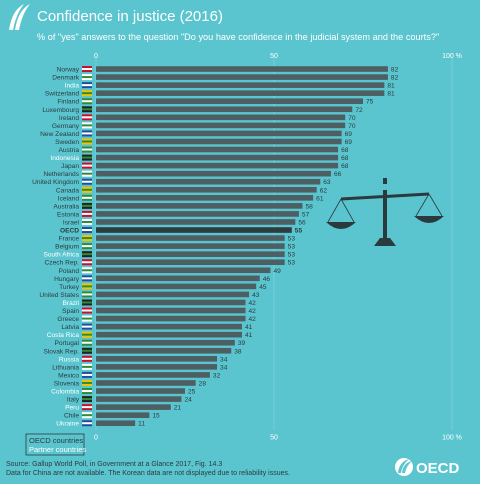  I want to click on scales-of-justice-icon, so click(385, 212).